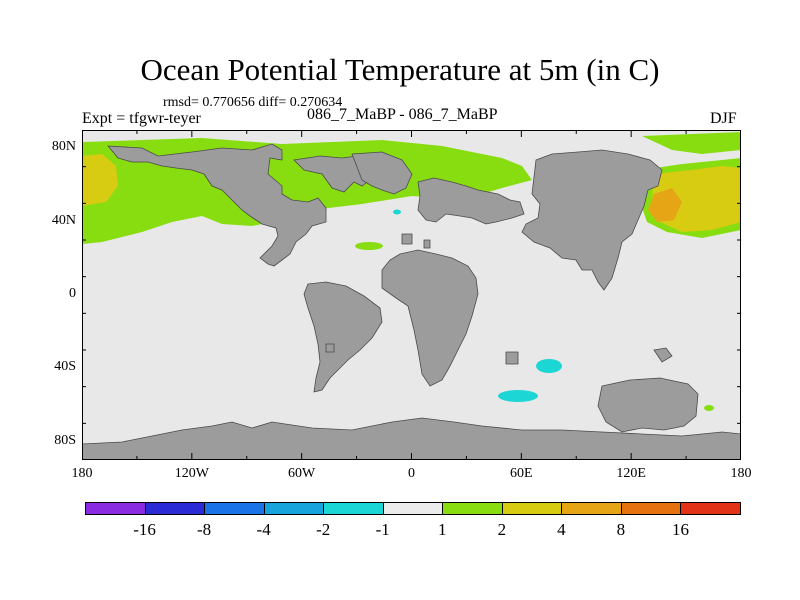 Image resolution: width=800 pixels, height=600 pixels. What do you see at coordinates (471, 201) in the screenshot?
I see `europe-land` at bounding box center [471, 201].